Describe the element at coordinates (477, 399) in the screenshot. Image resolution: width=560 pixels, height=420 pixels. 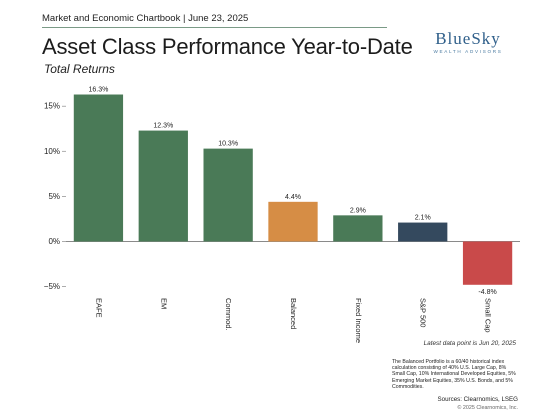
I see `sources-text: Sources: Clearnomics, LSEG` at that location.